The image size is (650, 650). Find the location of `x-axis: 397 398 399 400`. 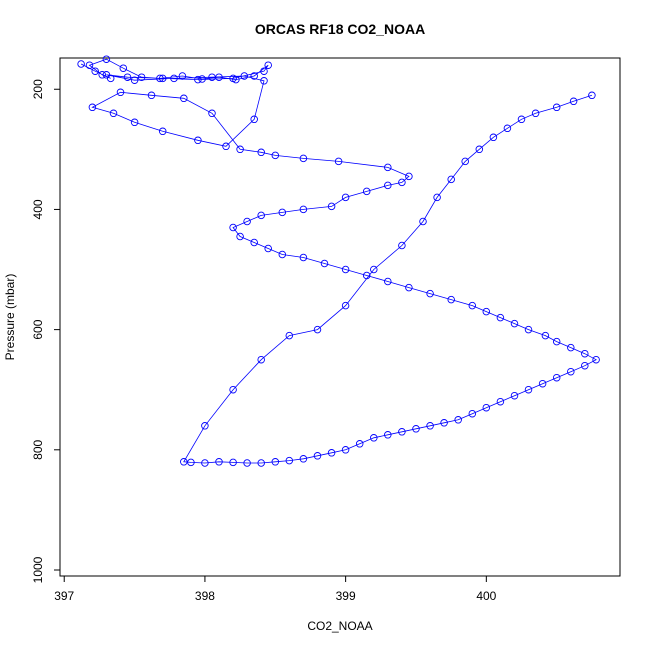

x-axis: 397 398 399 400 is located at coordinates (275, 589).